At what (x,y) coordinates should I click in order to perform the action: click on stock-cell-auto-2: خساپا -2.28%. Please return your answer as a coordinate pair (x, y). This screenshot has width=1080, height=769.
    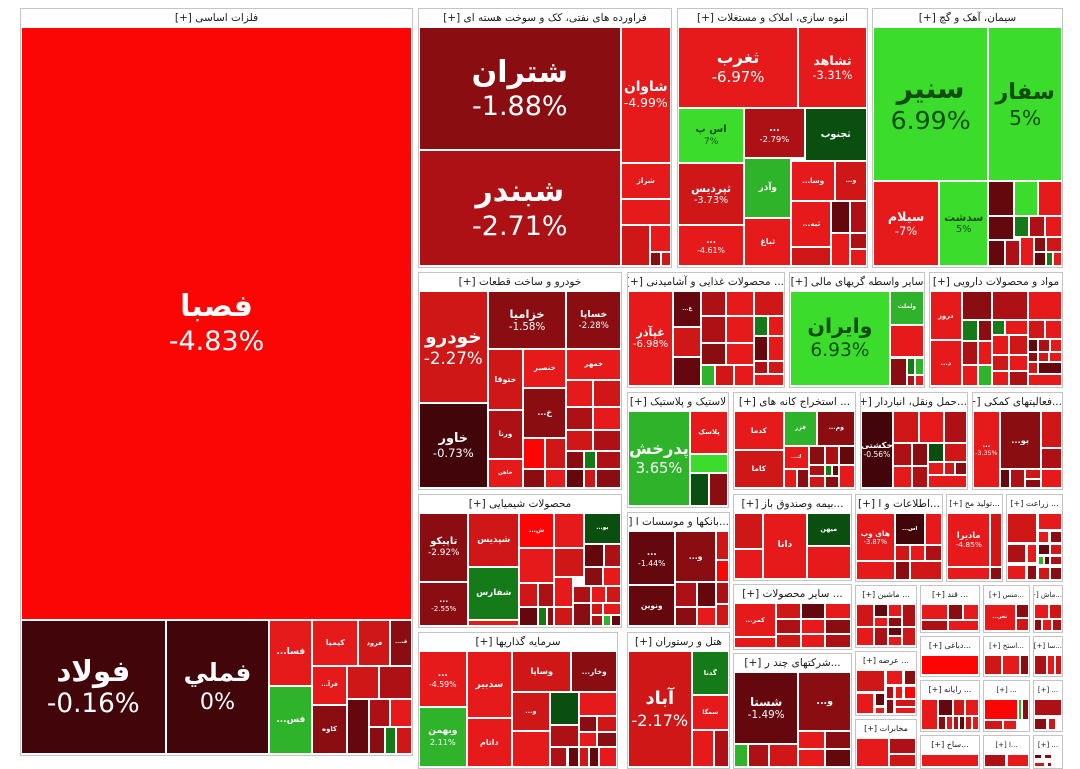
    Looking at the image, I should click on (593, 320).